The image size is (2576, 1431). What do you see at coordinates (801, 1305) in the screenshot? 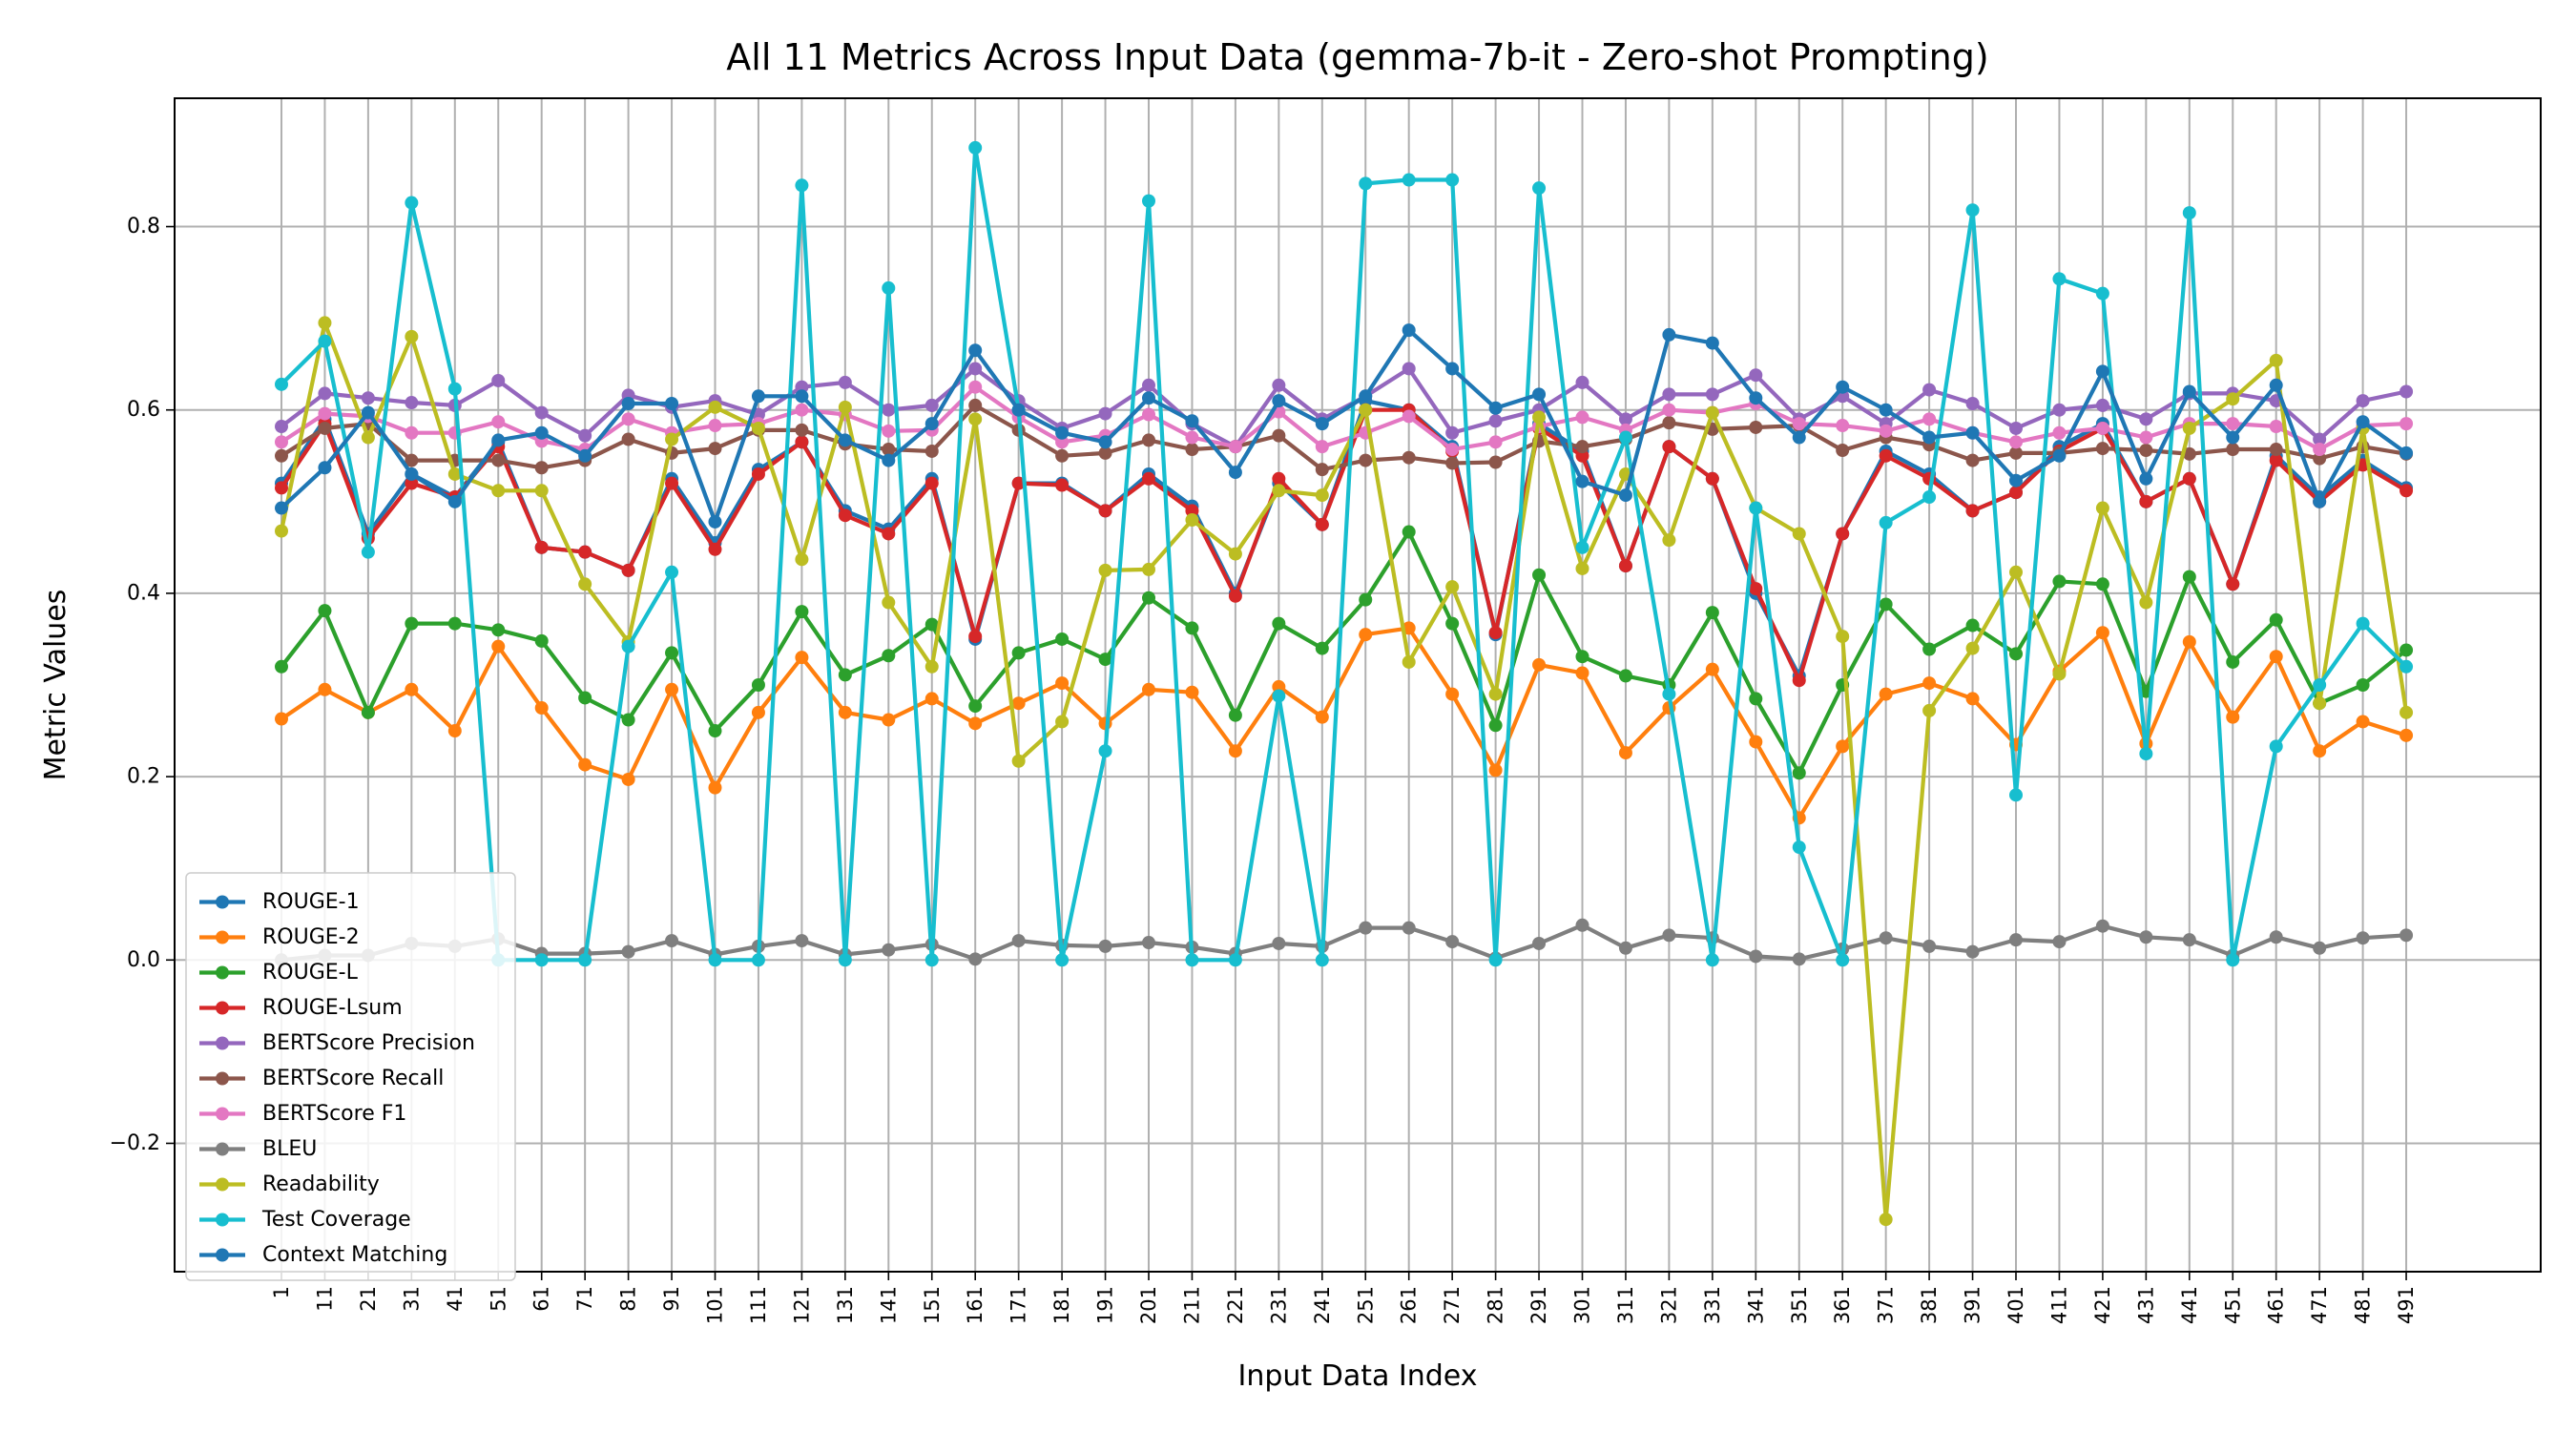
I see `x-tick-label: 121` at bounding box center [801, 1305].